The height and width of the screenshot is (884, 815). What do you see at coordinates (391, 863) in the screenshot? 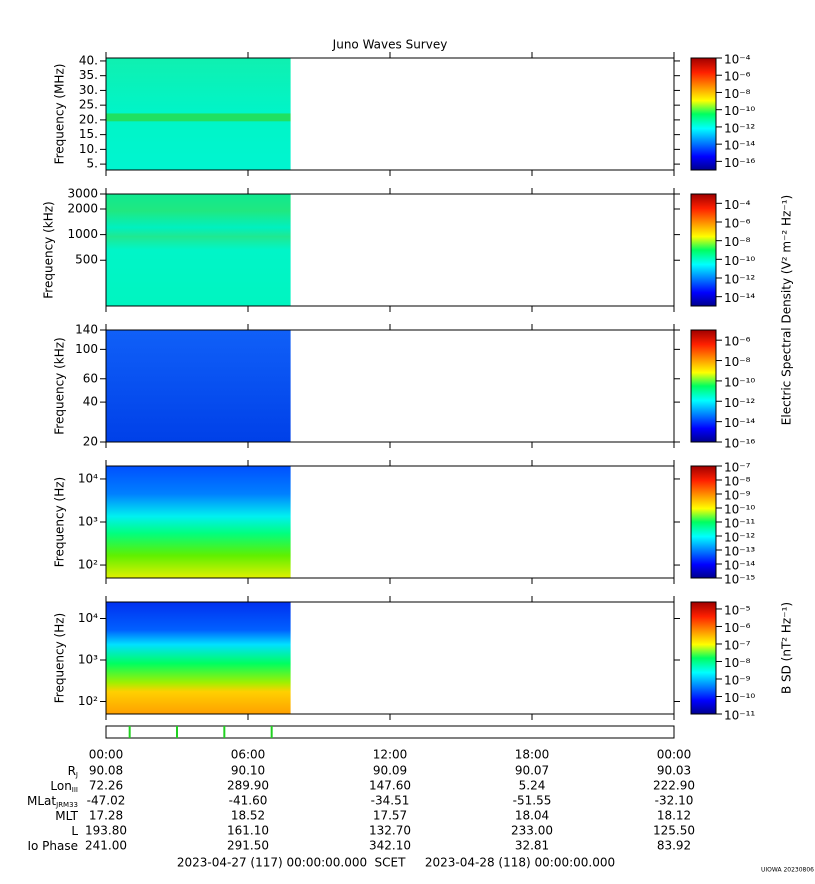
I see `scet-label: SCET` at bounding box center [391, 863].